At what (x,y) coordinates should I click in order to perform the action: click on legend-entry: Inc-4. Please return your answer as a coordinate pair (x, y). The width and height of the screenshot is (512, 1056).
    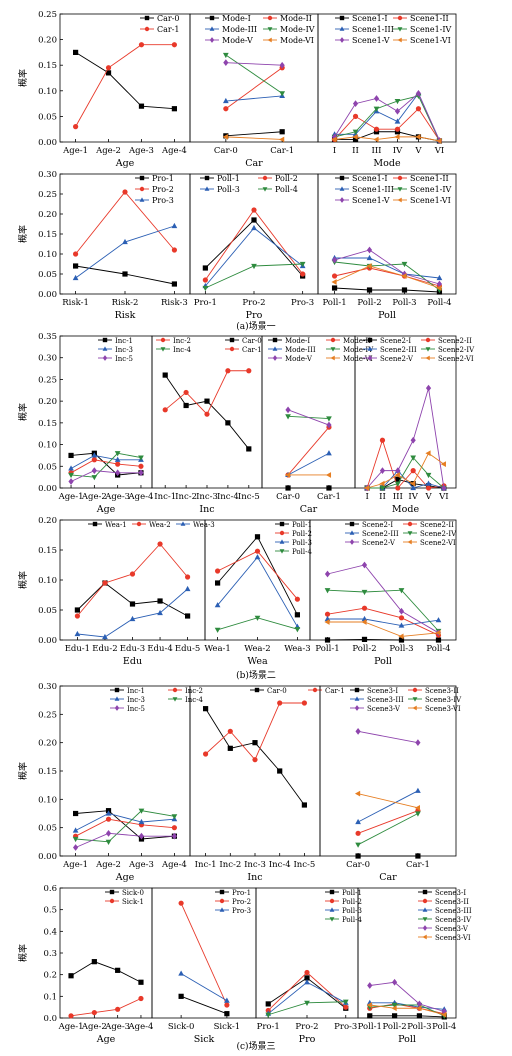
    Looking at the image, I should click on (182, 350).